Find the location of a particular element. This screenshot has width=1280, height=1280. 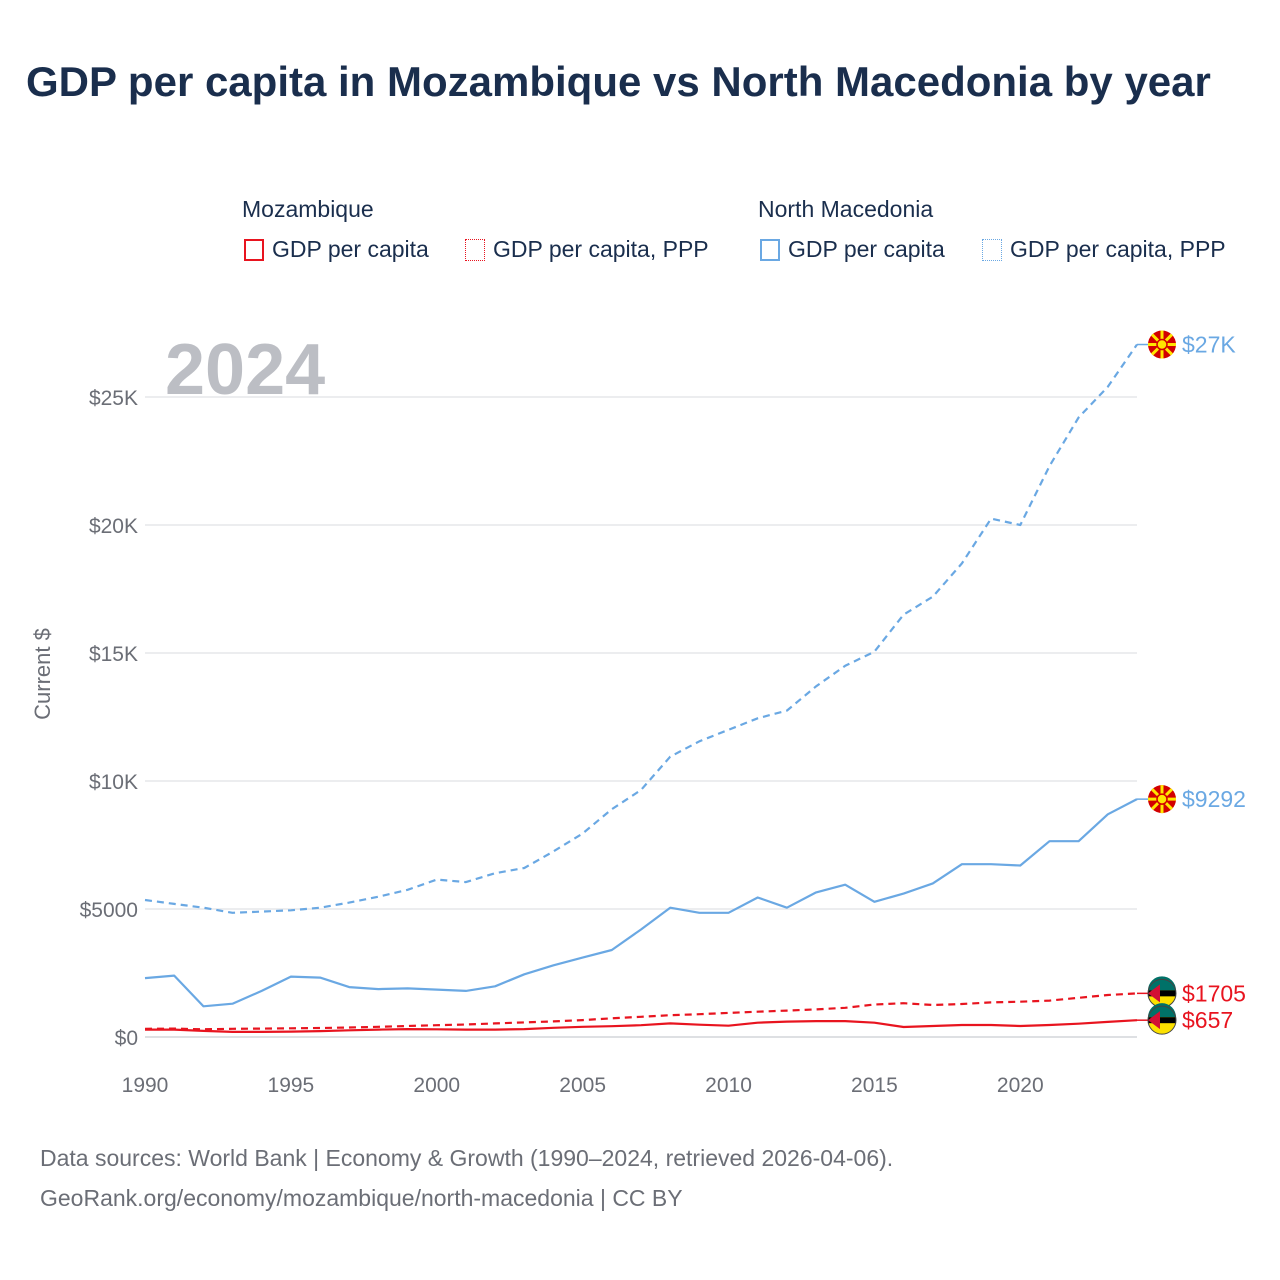

end-value-label: $1705 is located at coordinates (1214, 993).